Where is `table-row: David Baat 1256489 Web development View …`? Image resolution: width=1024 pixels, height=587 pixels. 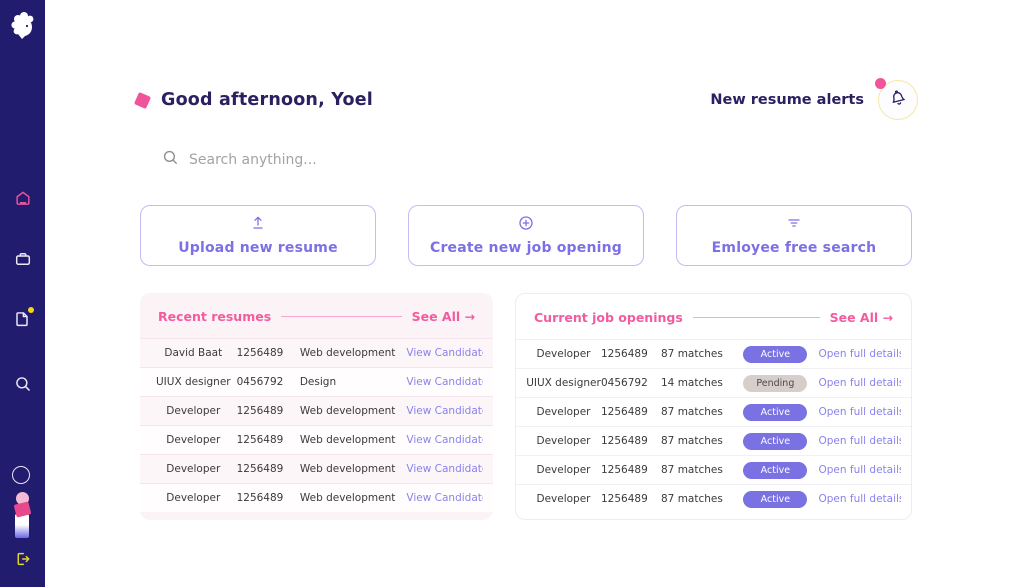 table-row: David Baat 1256489 Web development View … is located at coordinates (316, 352).